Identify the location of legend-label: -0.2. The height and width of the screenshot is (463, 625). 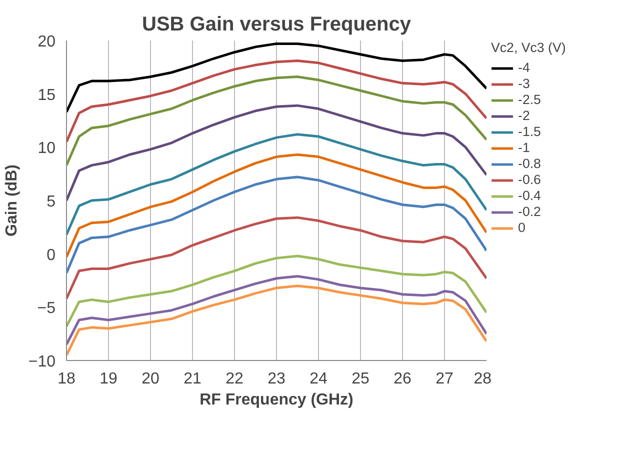
(529, 211).